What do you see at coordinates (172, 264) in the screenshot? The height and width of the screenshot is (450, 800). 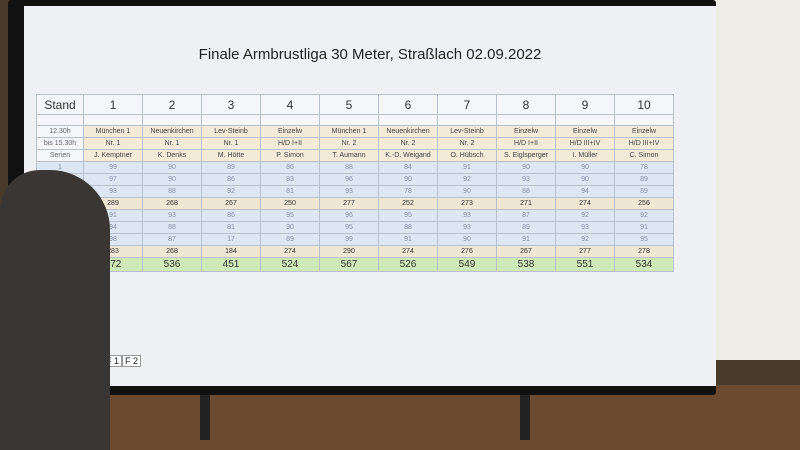 I see `cell: 536` at bounding box center [172, 264].